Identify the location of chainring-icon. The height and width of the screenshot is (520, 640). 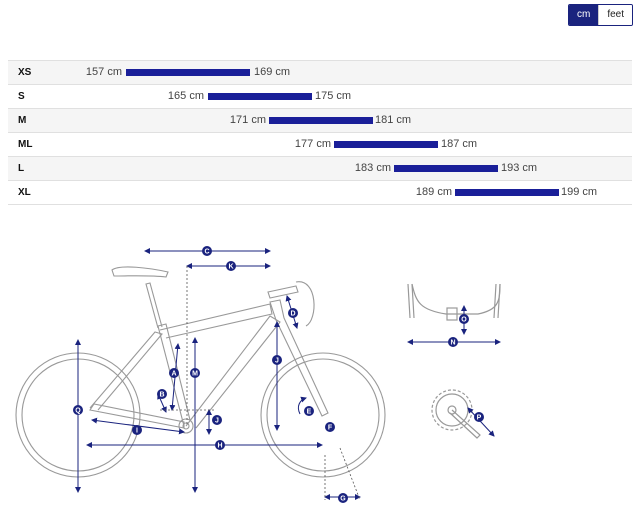
(456, 414).